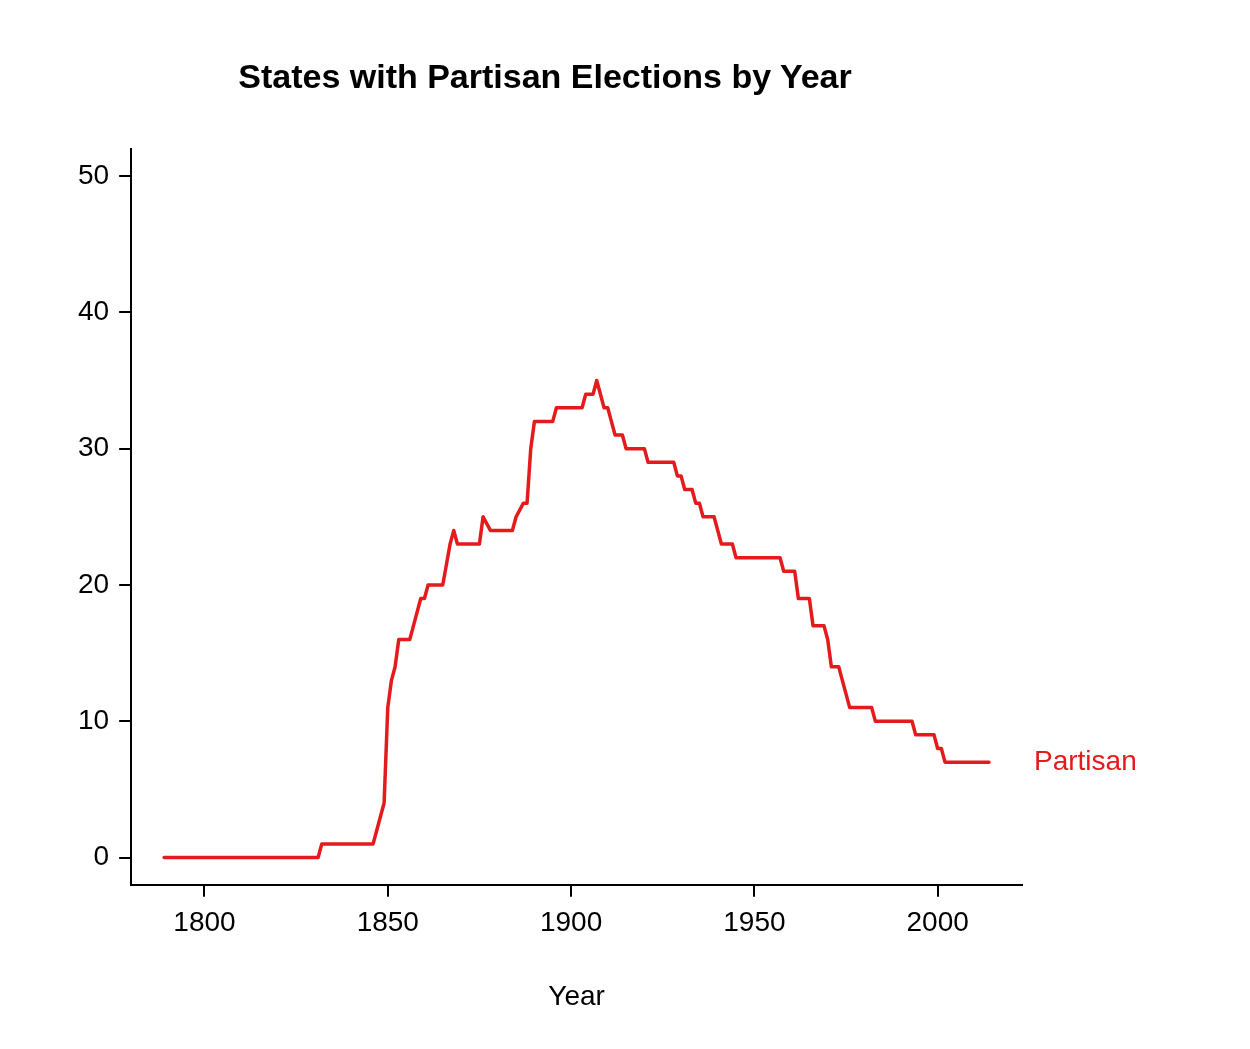 Image resolution: width=1250 pixels, height=1049 pixels. Describe the element at coordinates (93, 447) in the screenshot. I see `y-tick-label: 30` at that location.